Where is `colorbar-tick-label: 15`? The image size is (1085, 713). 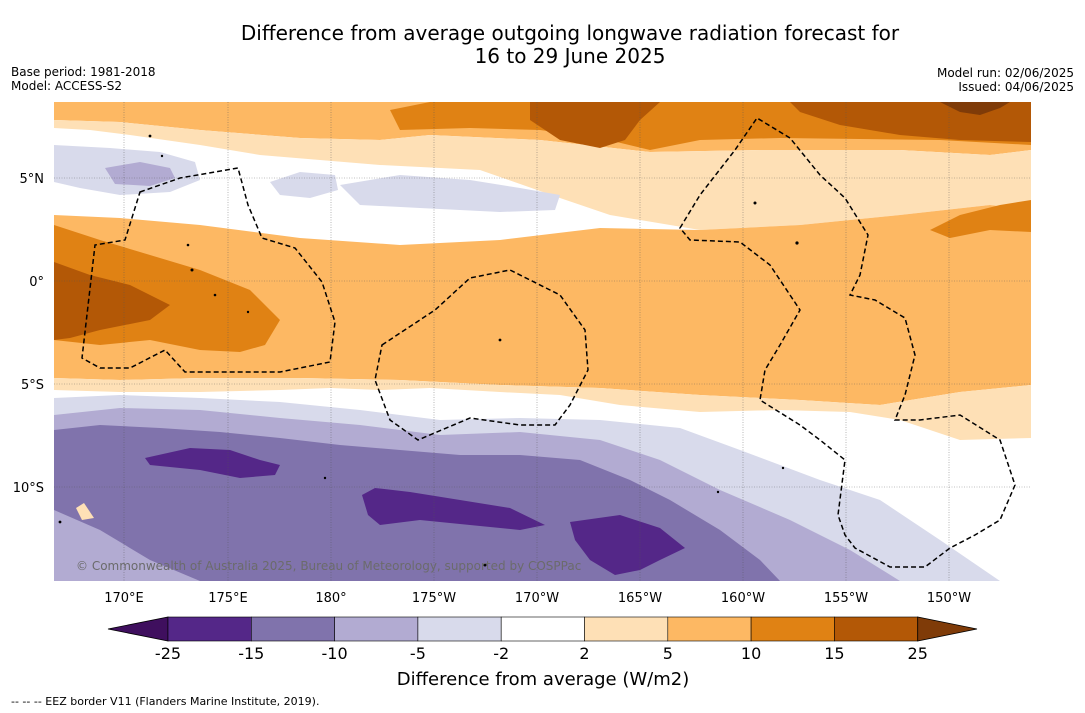
colorbar-tick-label: 15 is located at coordinates (834, 653).